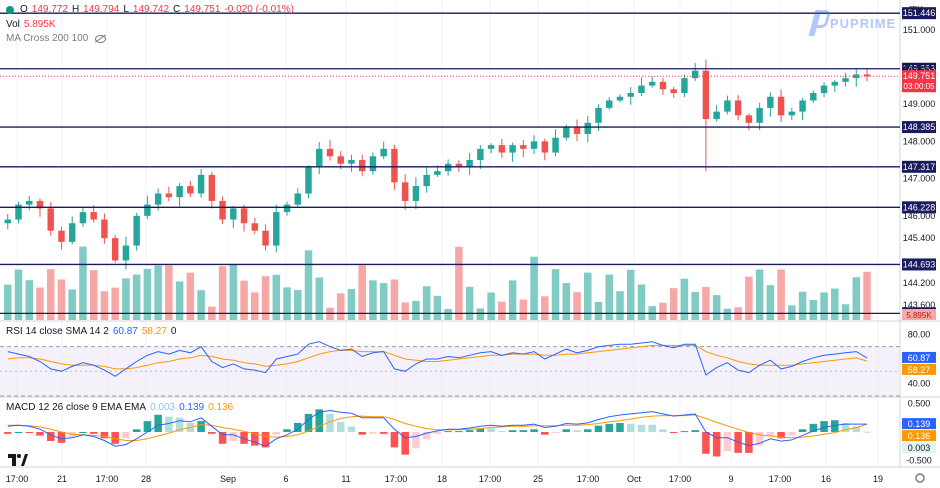 The height and width of the screenshot is (488, 940). Describe the element at coordinates (91, 332) in the screenshot. I see `rsi-legend: RSI 14 close SMA 14 2 60.87 58.27 0` at that location.